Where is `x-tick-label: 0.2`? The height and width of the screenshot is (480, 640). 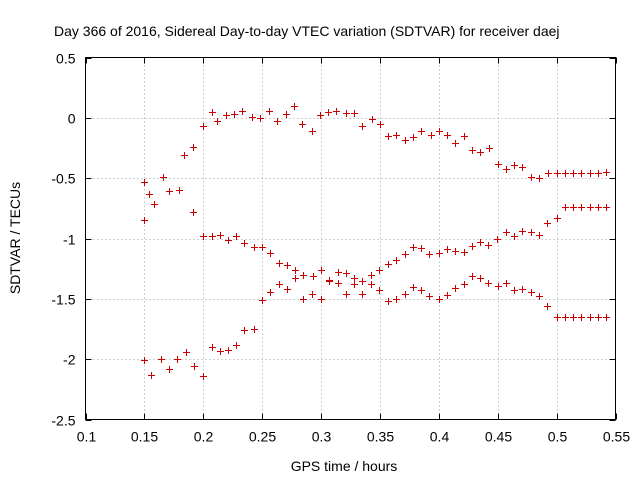
x-tick-label: 0.2 is located at coordinates (204, 437).